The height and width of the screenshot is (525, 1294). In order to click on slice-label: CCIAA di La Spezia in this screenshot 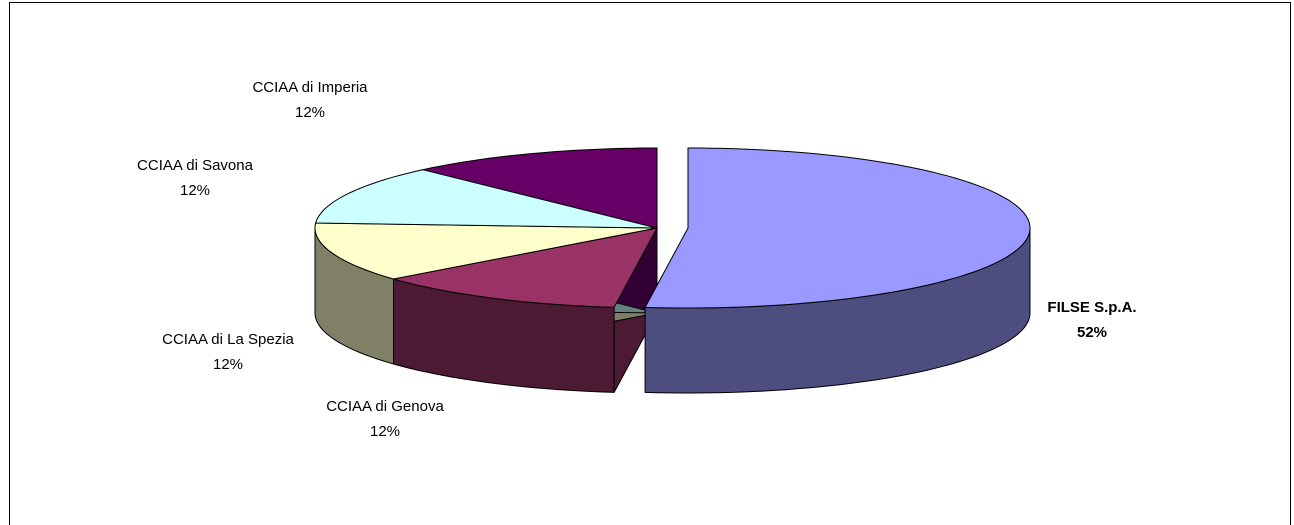, I will do `click(228, 339)`.